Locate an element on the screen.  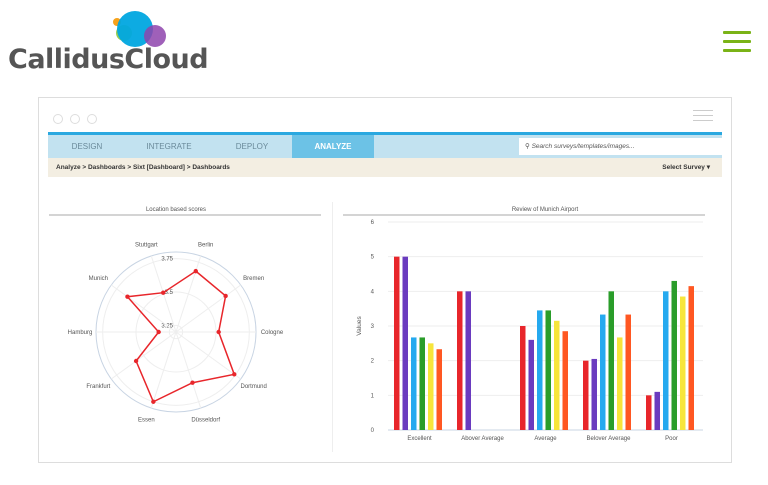
radial-tick-label: 3.5 is located at coordinates (169, 293).